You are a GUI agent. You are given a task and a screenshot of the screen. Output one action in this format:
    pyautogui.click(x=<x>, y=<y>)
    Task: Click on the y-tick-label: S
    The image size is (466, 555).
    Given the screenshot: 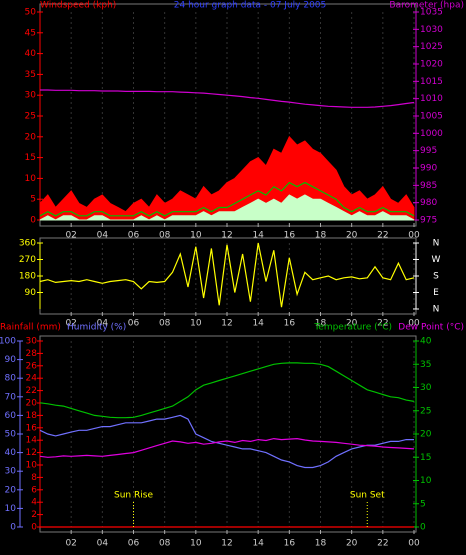 What is the action you would take?
    pyautogui.click(x=436, y=277)
    